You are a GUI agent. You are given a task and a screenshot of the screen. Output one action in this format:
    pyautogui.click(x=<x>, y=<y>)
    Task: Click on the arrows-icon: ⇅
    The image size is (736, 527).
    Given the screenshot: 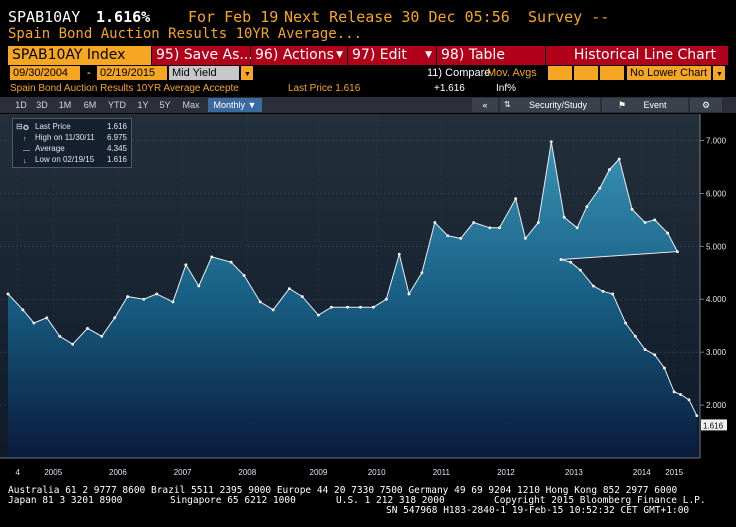 What is the action you would take?
    pyautogui.click(x=507, y=104)
    